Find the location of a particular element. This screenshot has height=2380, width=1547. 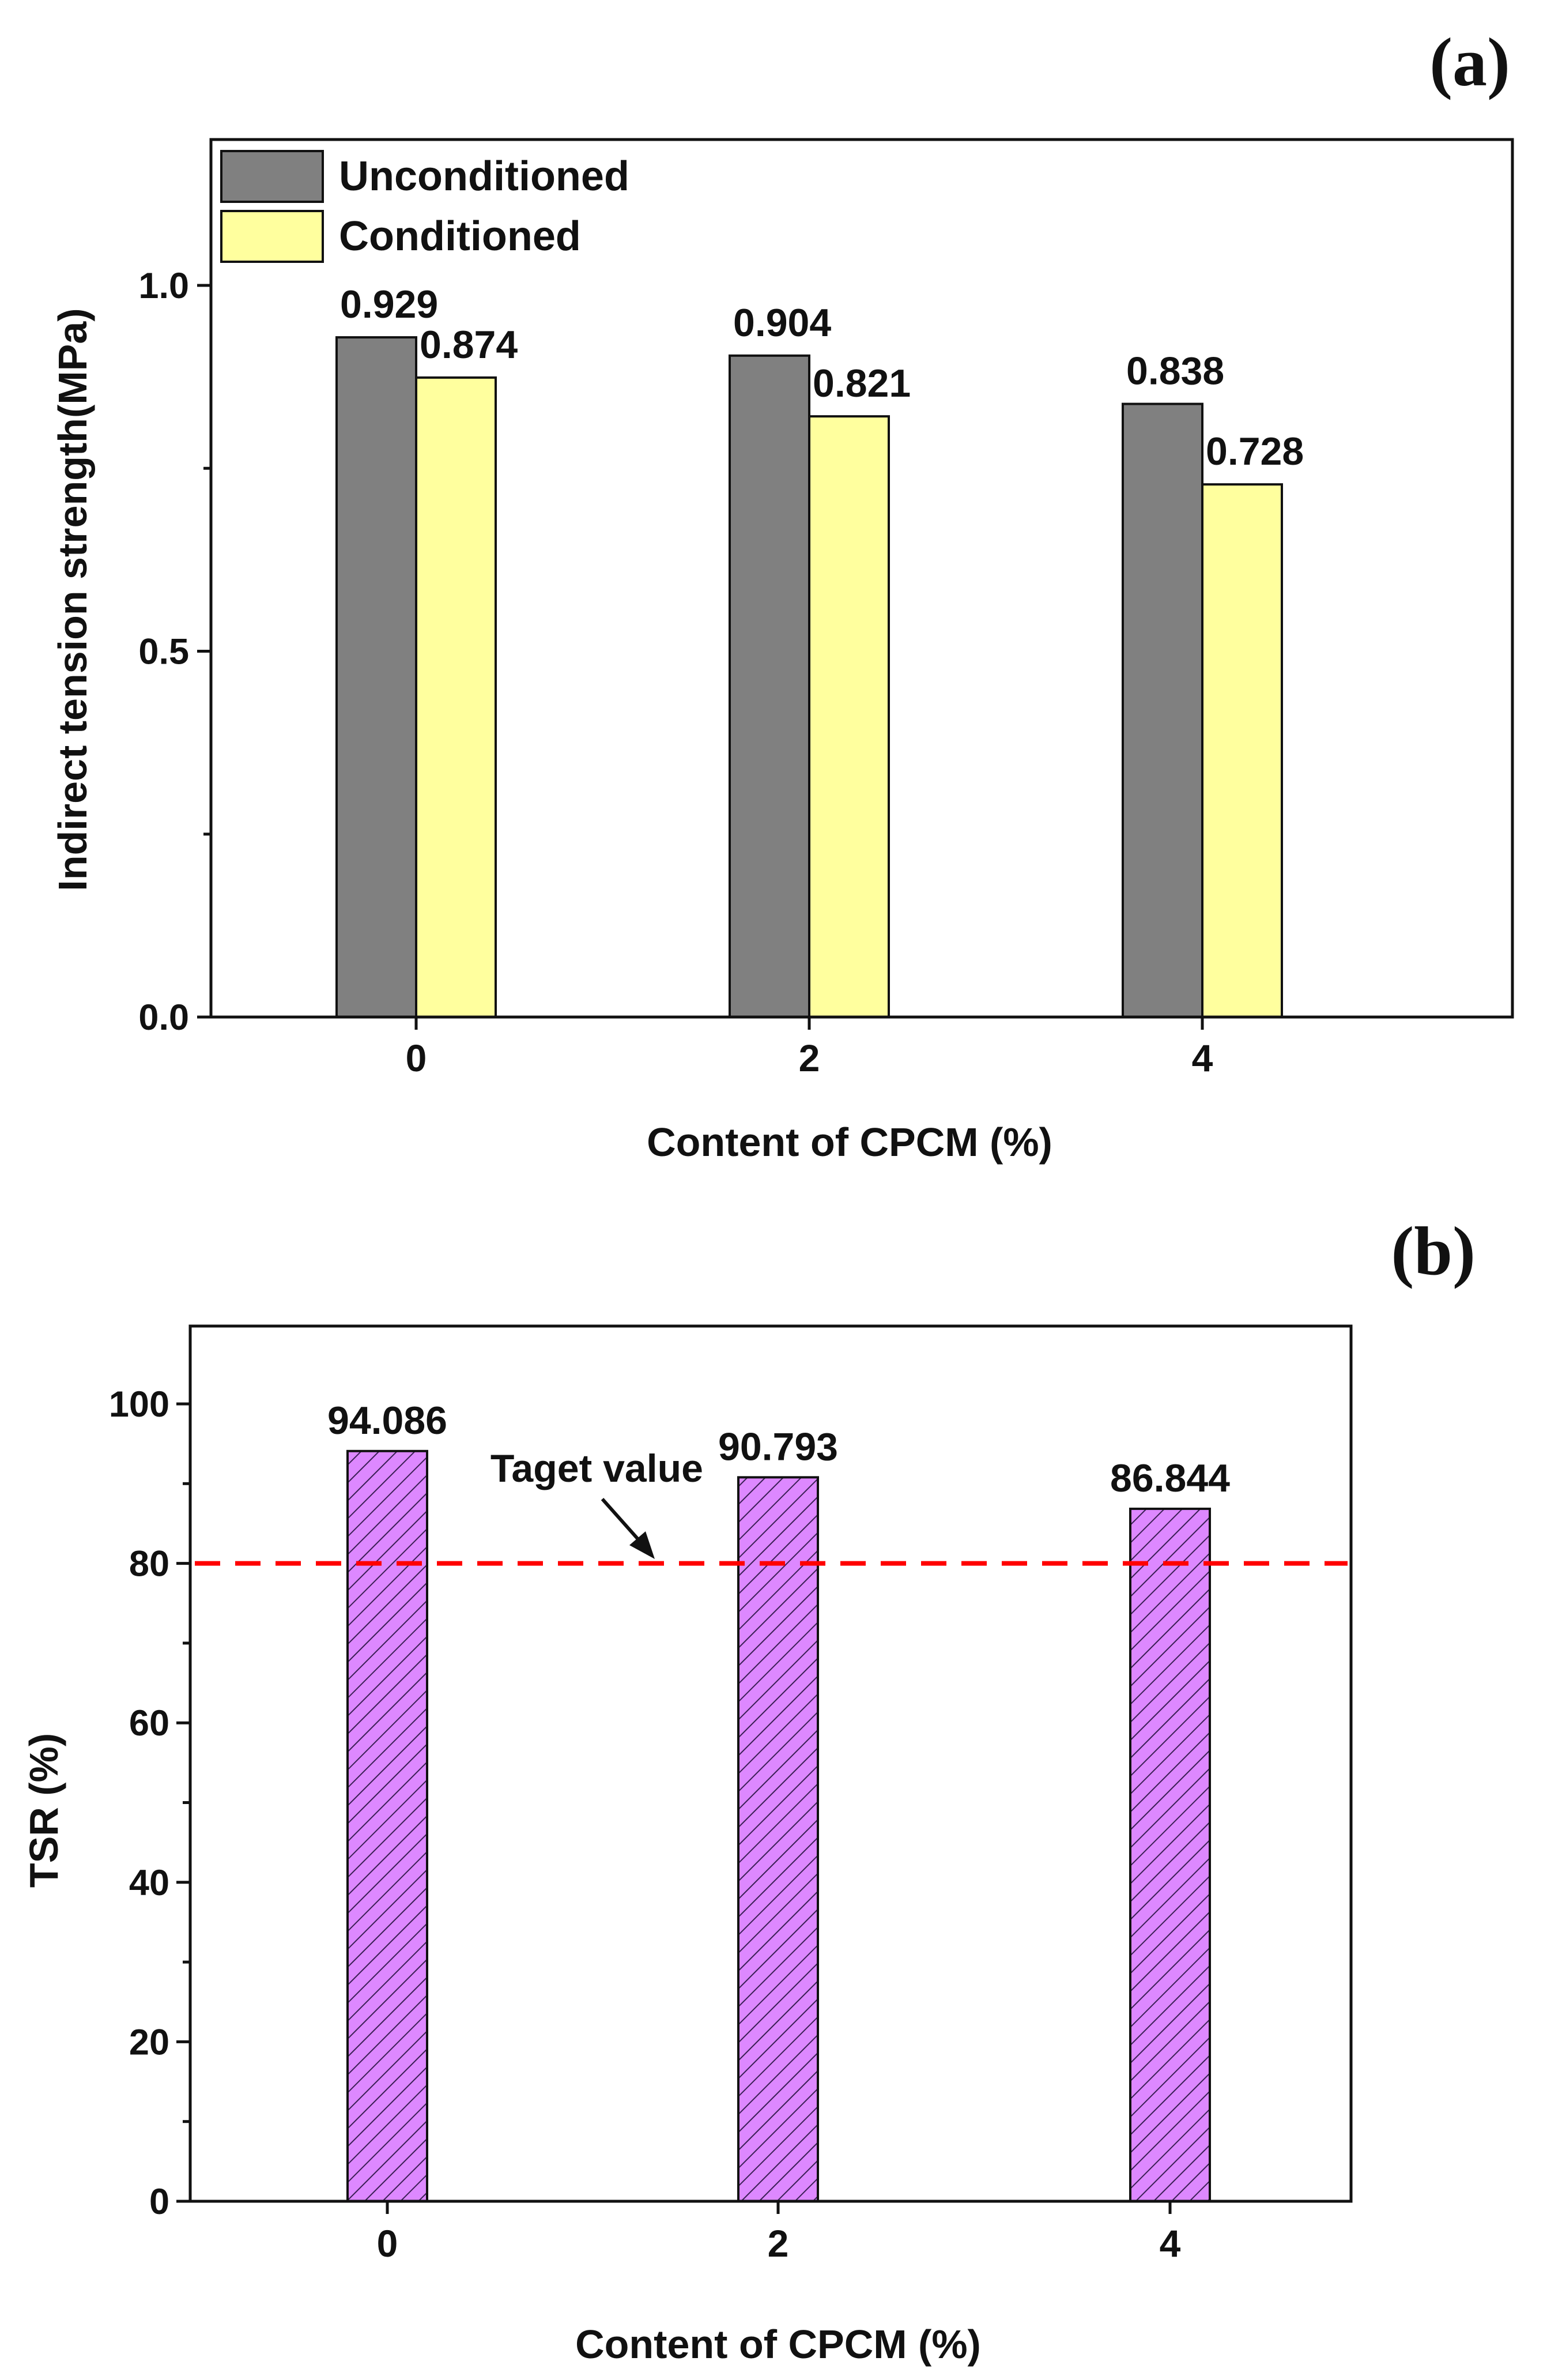

legend-label-conditioned: Conditioned is located at coordinates (460, 236).